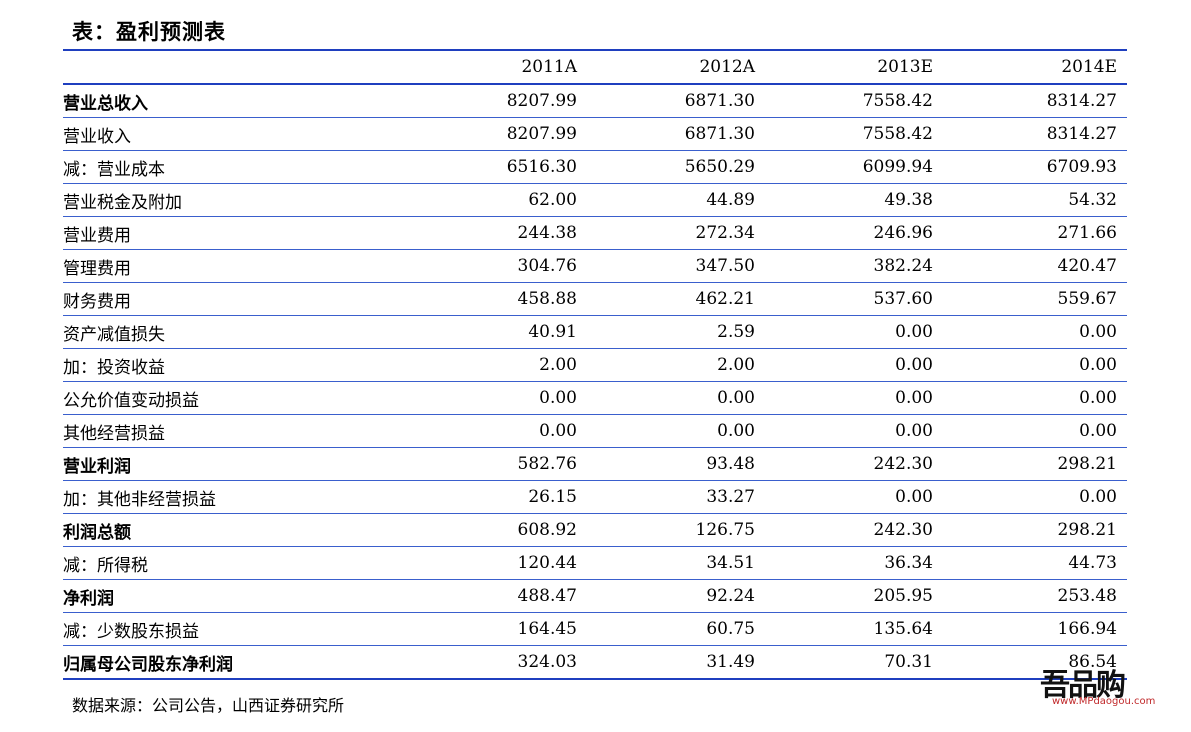 The image size is (1191, 732). I want to click on value-cell: 6516.30, so click(541, 167).